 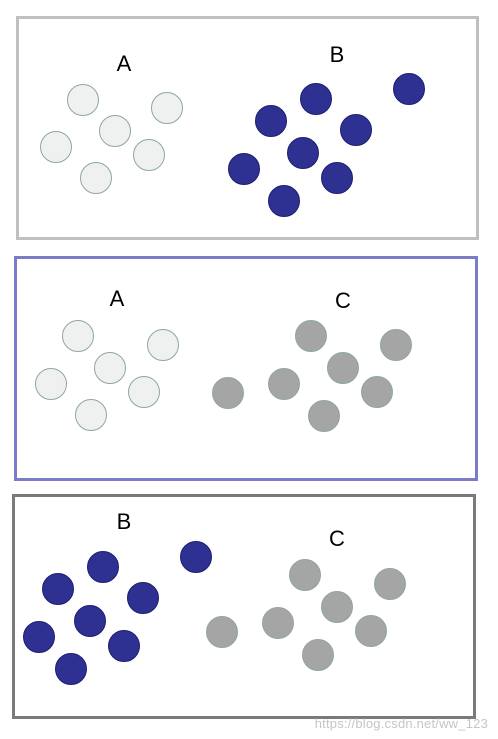 I want to click on watermark-text: https://blog.csdn.net/ww_123, so click(x=401, y=723).